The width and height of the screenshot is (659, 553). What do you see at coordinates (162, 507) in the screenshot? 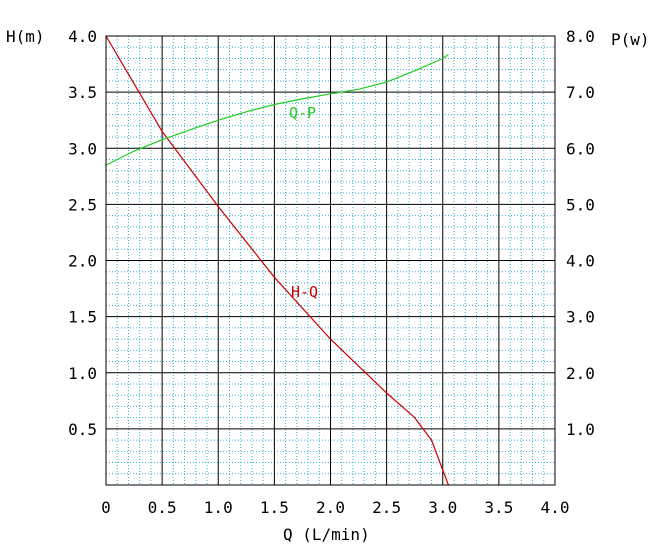
I see `x-tick-label: 0.5` at bounding box center [162, 507].